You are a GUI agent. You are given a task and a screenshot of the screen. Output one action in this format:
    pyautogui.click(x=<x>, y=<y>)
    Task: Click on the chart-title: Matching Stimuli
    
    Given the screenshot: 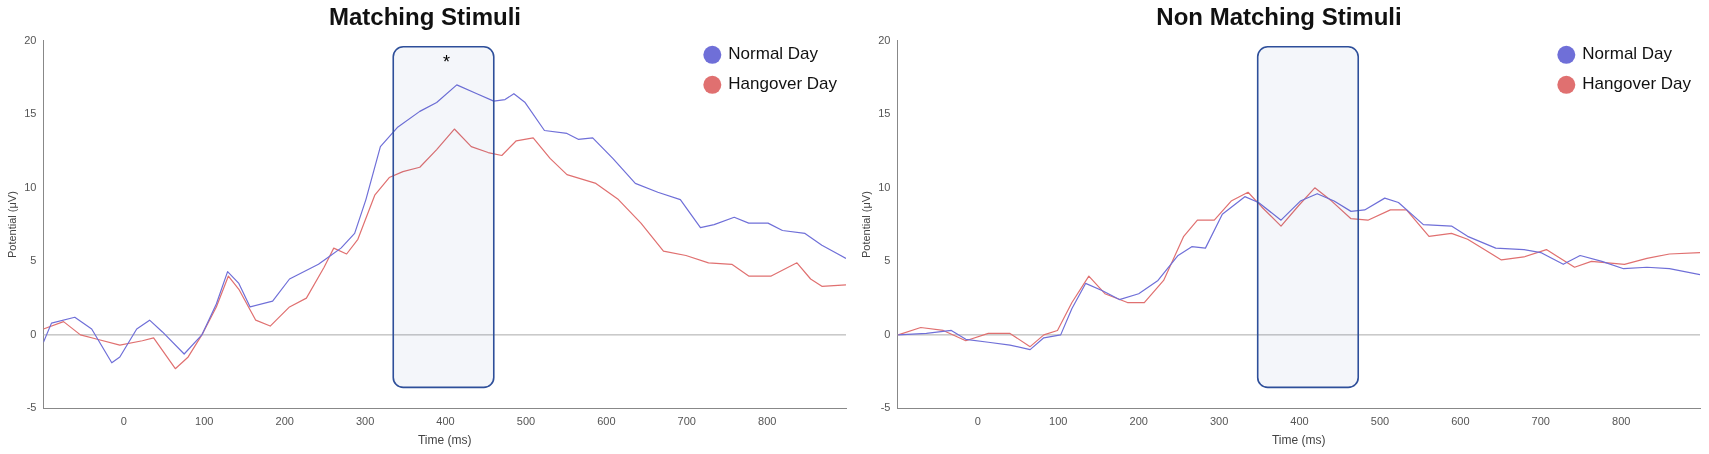 What is the action you would take?
    pyautogui.click(x=425, y=17)
    